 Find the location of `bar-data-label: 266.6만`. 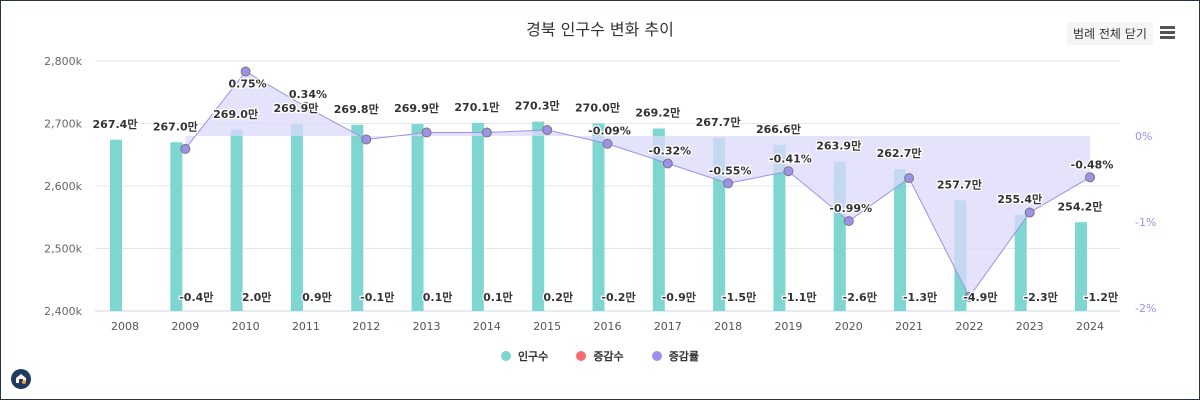

bar-data-label: 266.6만 is located at coordinates (778, 129).